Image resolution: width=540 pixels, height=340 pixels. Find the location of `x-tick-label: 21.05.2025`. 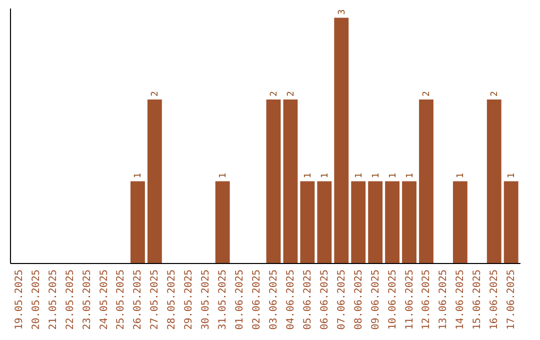

x-tick-label: 21.05.2025 is located at coordinates (53, 300).